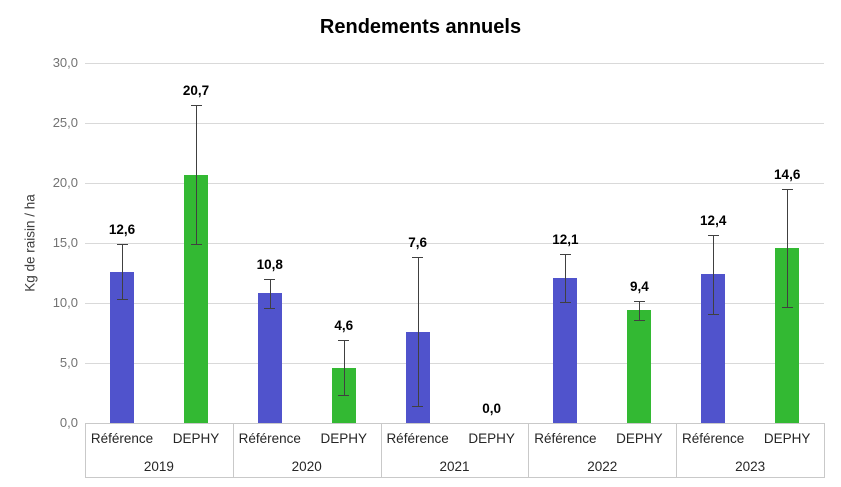 The image size is (841, 487). What do you see at coordinates (565, 239) in the screenshot?
I see `value-label: 12,1` at bounding box center [565, 239].